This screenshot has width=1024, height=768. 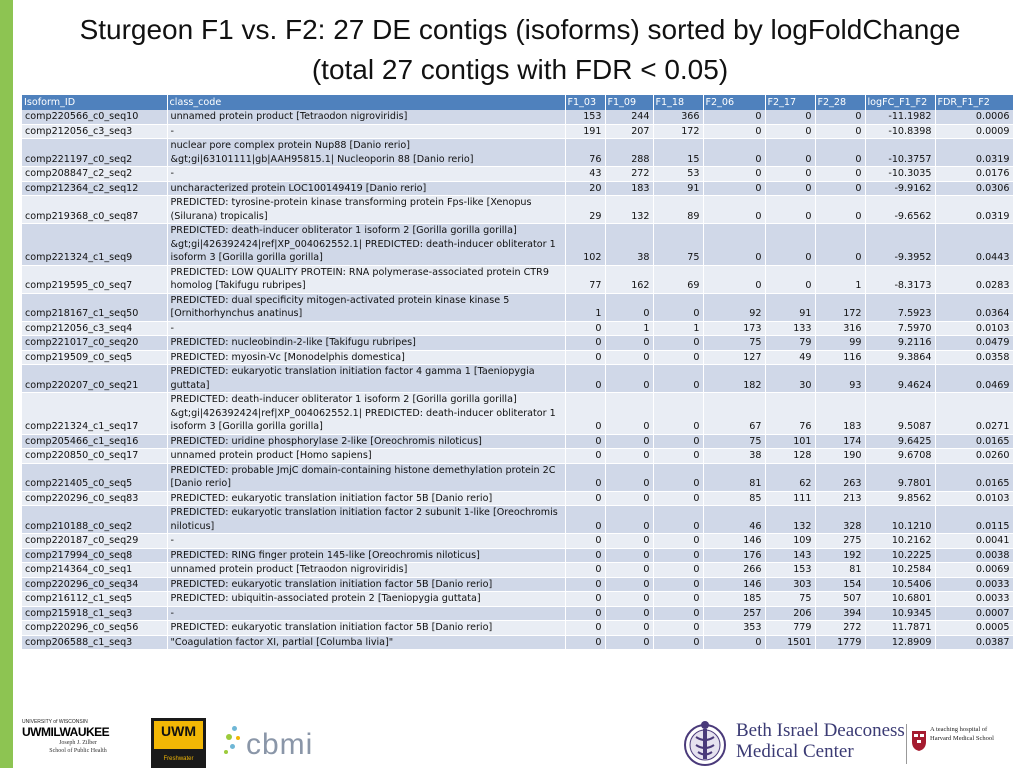 I want to click on value-cell: 328, so click(x=840, y=519).